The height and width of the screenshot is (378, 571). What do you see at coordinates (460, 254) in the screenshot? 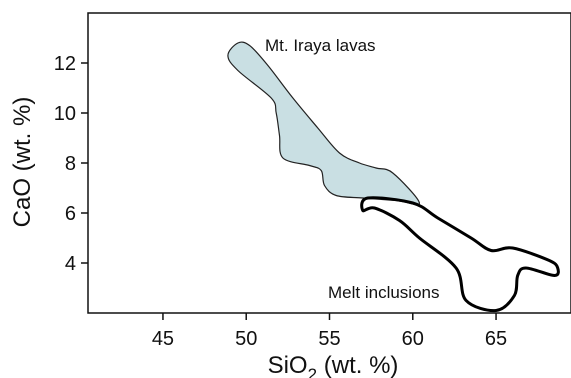
I see `field-melt-inclusions` at bounding box center [460, 254].